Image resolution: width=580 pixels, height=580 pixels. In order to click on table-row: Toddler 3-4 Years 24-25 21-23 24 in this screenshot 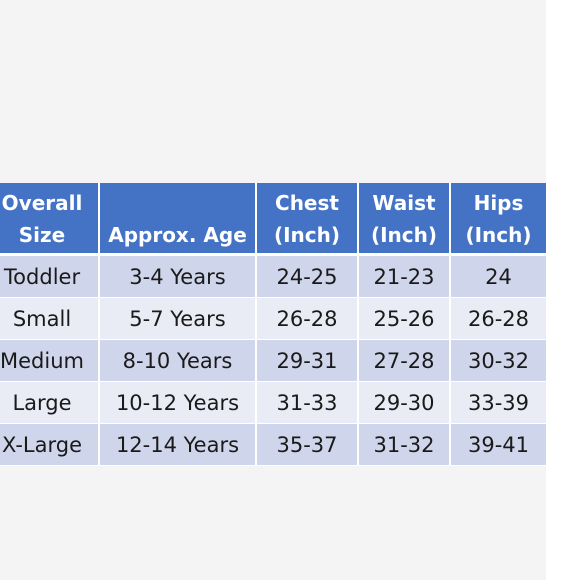, I will do `click(273, 277)`.